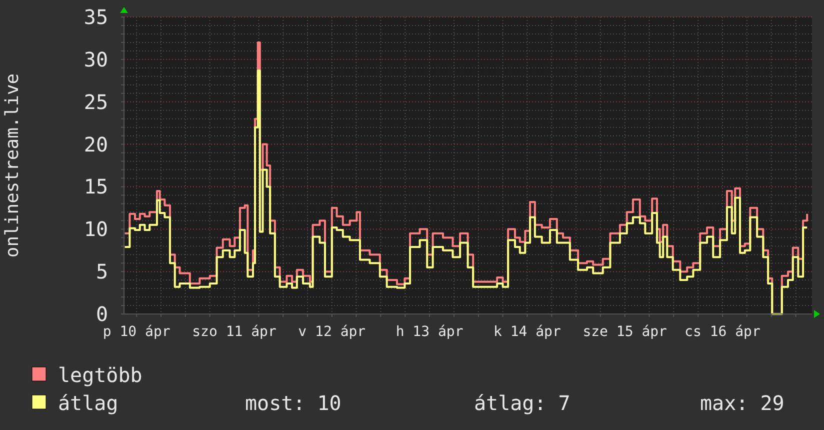  I want to click on text: max: 29, so click(742, 403).